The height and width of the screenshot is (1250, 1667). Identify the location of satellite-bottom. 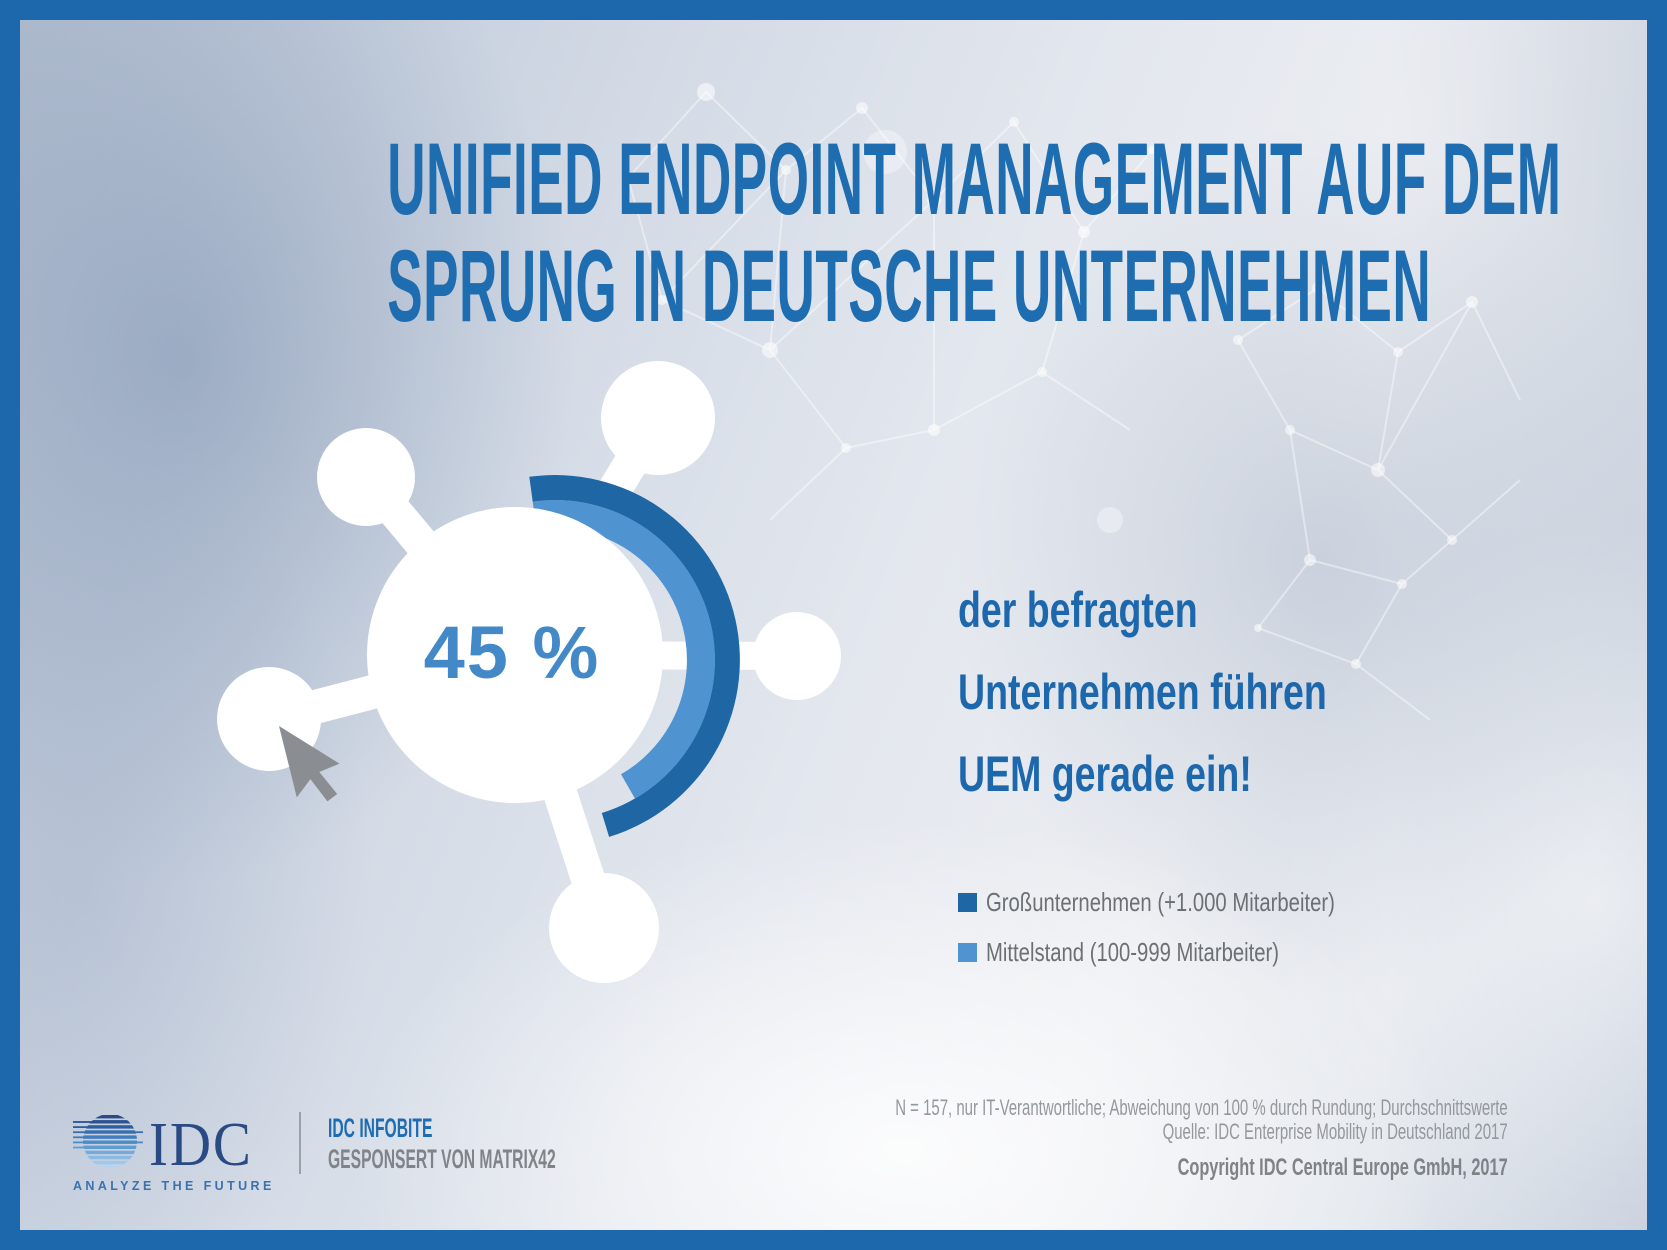
(604, 928).